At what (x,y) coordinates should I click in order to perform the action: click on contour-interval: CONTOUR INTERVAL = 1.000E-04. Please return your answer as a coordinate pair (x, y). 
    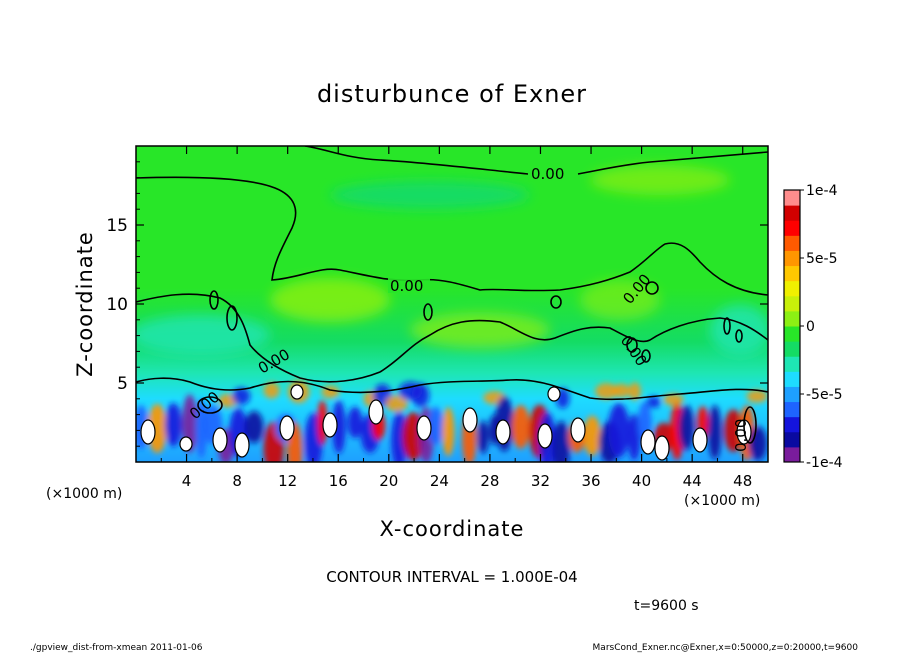
    Looking at the image, I should click on (451, 577).